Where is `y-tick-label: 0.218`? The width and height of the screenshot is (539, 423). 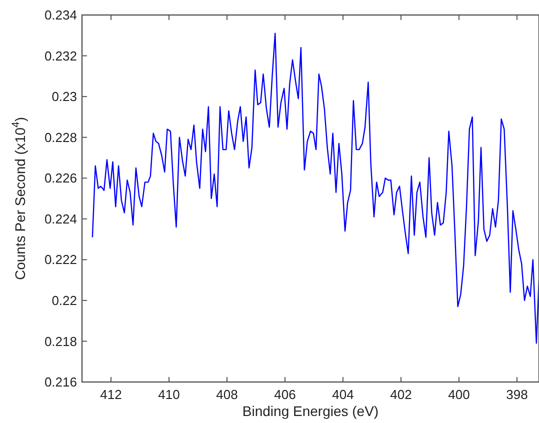 y-tick-label: 0.218 is located at coordinates (60, 341).